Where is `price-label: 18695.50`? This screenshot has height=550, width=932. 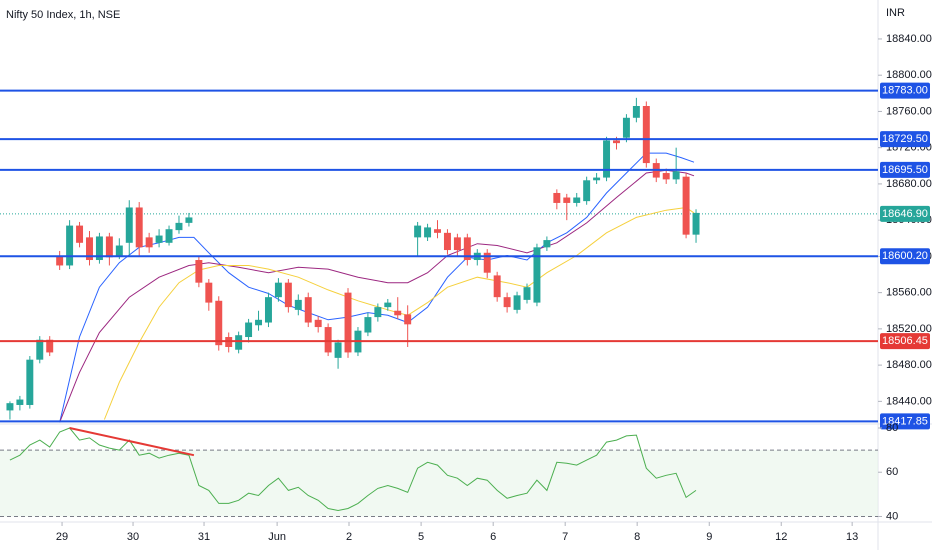 price-label: 18695.50 is located at coordinates (905, 170).